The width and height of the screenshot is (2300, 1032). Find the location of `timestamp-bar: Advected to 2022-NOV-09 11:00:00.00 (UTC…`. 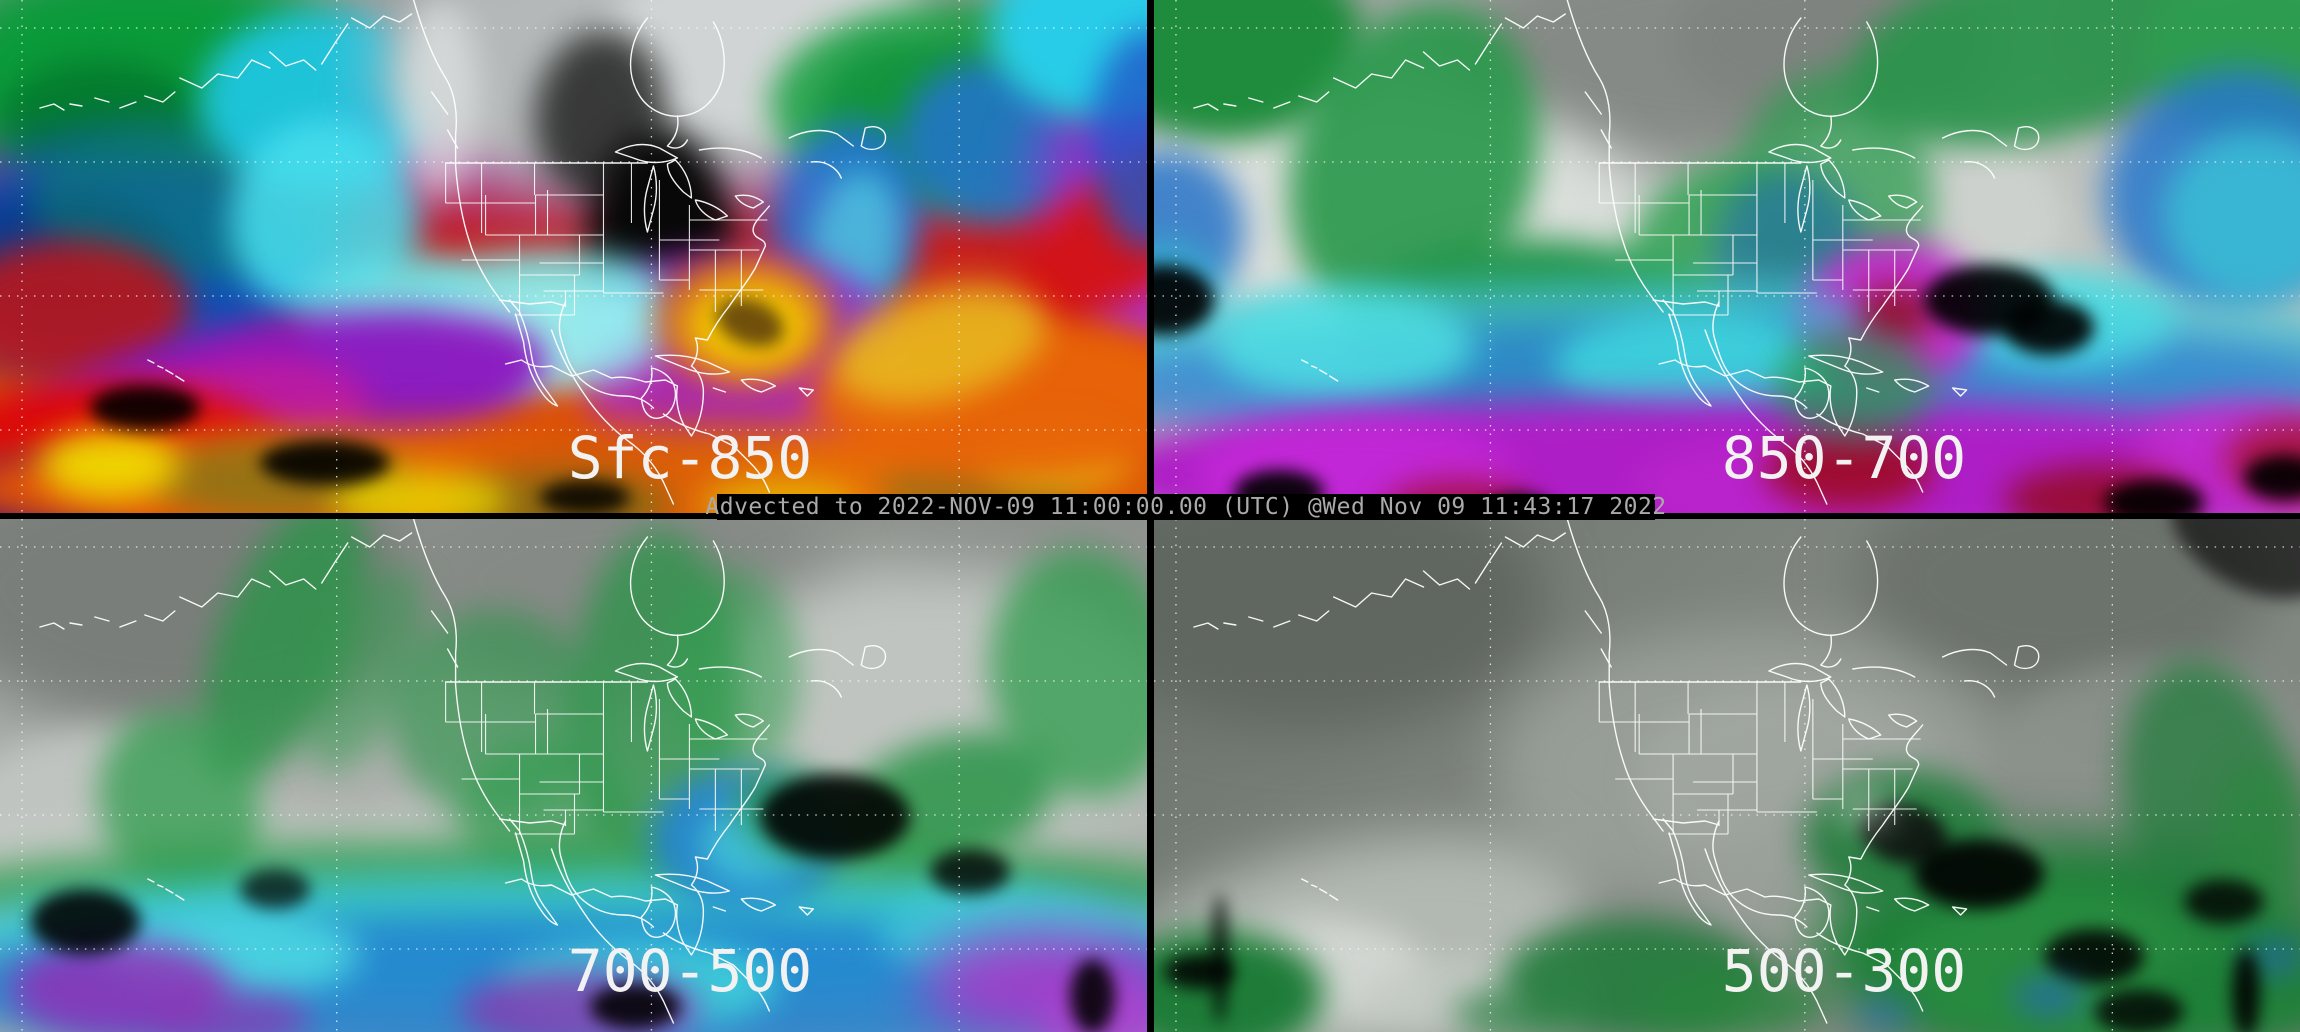

timestamp-bar: Advected to 2022-NOV-09 11:00:00.00 (UTC… is located at coordinates (1185, 507).